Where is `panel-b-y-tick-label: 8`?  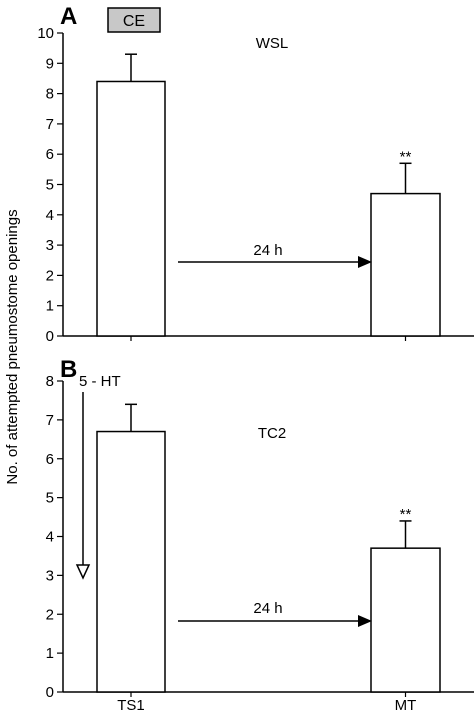
panel-b-y-tick-label: 8 is located at coordinates (50, 381).